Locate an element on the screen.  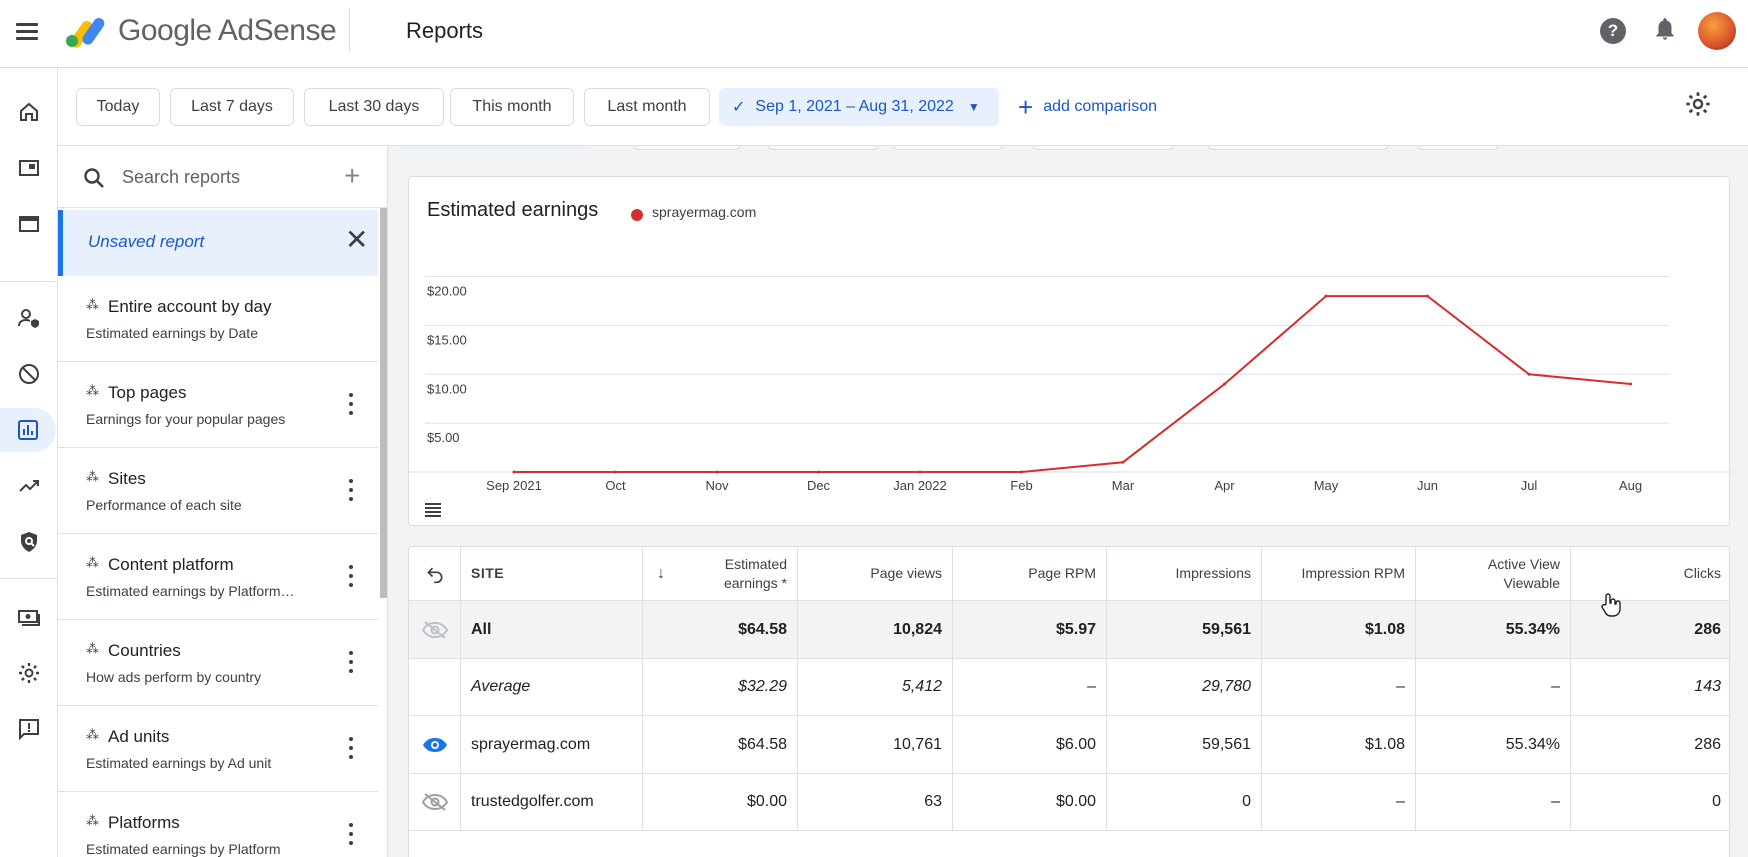
cell-active-view: 55.34% is located at coordinates (1493, 744).